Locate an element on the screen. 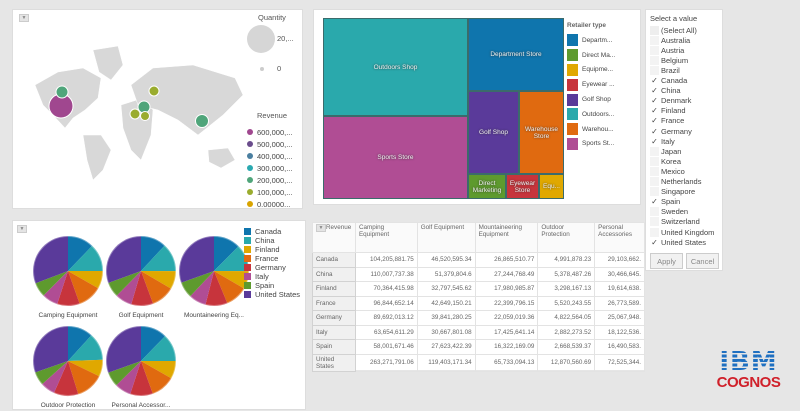 This screenshot has width=800, height=411. table-cell: 30,466,645. is located at coordinates (619, 274).